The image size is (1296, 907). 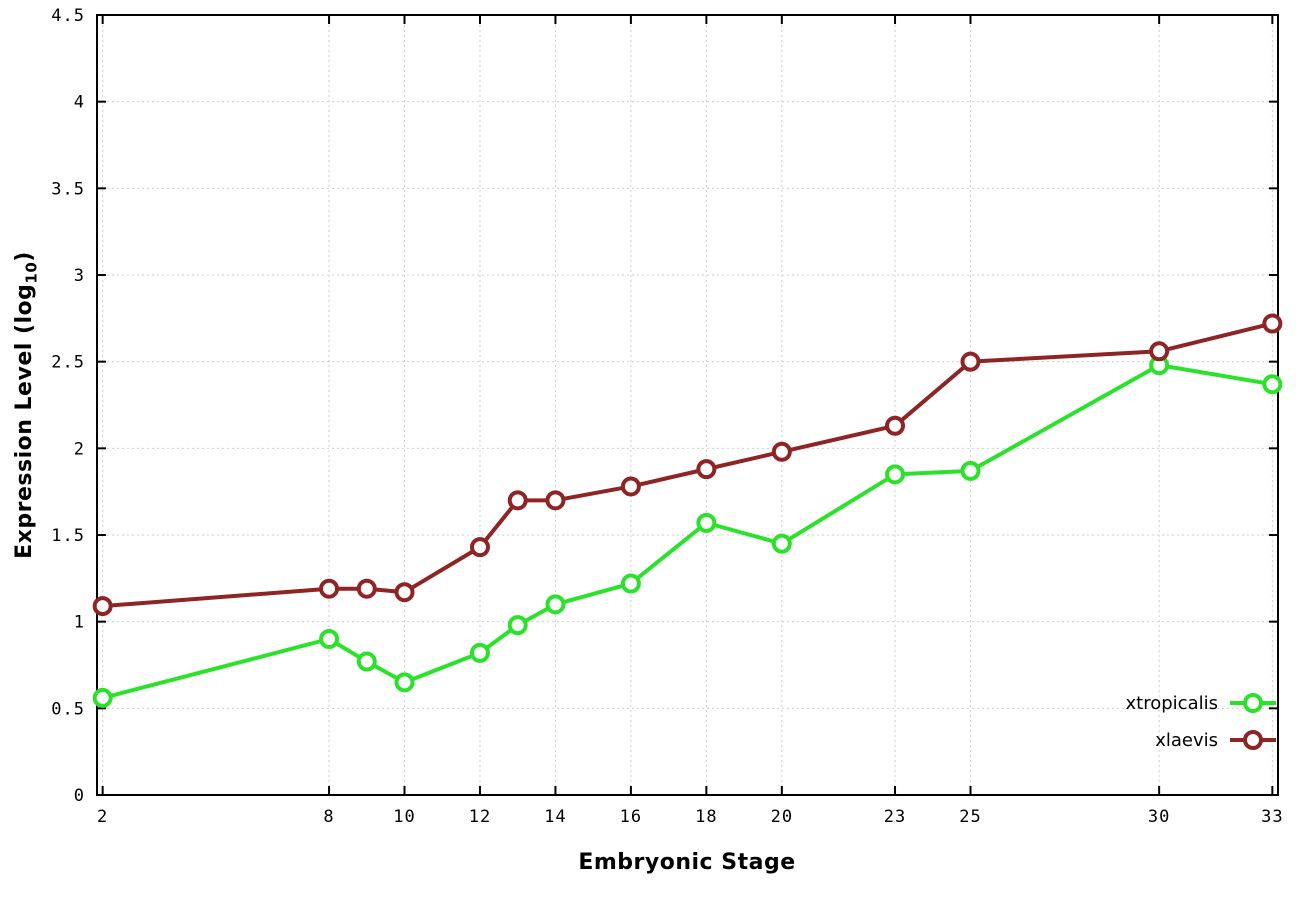 I want to click on x-tick-label: 14, so click(x=555, y=817).